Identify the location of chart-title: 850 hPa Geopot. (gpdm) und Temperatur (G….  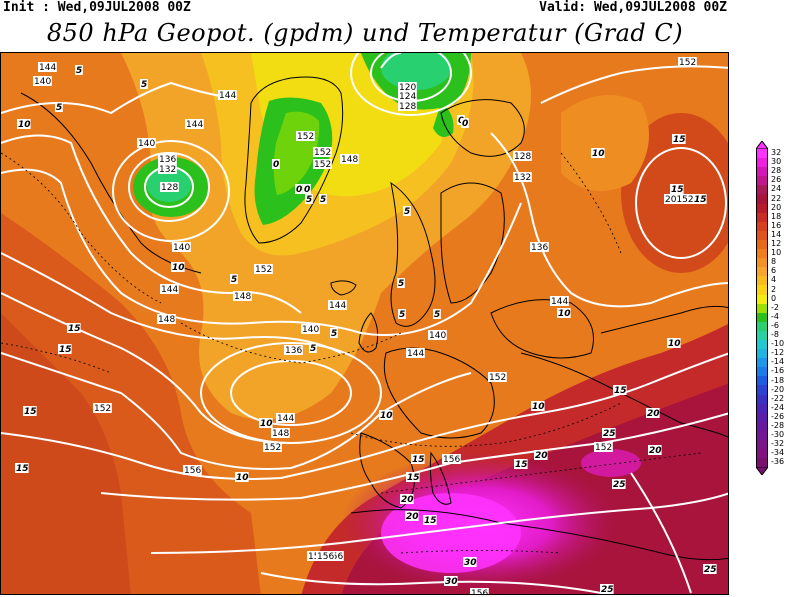
(365, 33).